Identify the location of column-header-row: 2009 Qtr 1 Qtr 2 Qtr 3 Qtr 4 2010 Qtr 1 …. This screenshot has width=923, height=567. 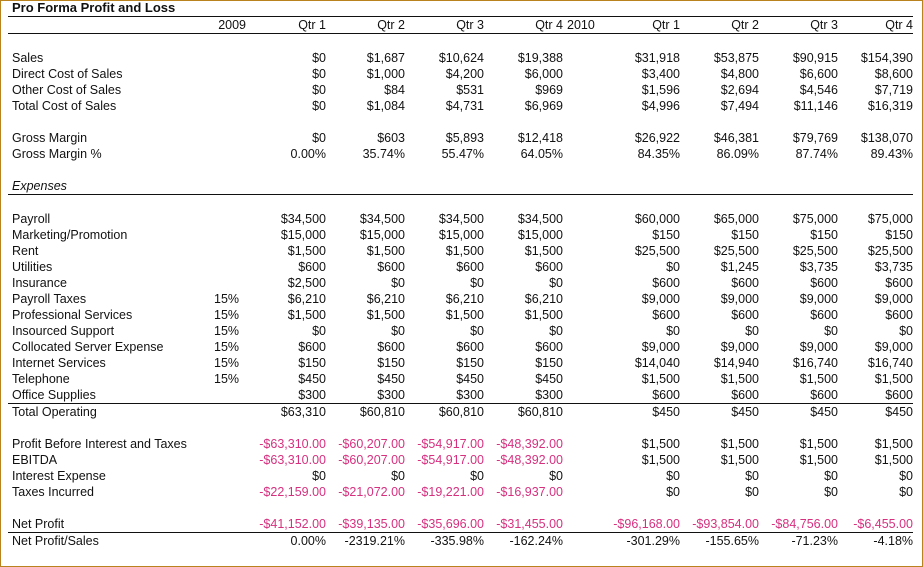
(461, 25).